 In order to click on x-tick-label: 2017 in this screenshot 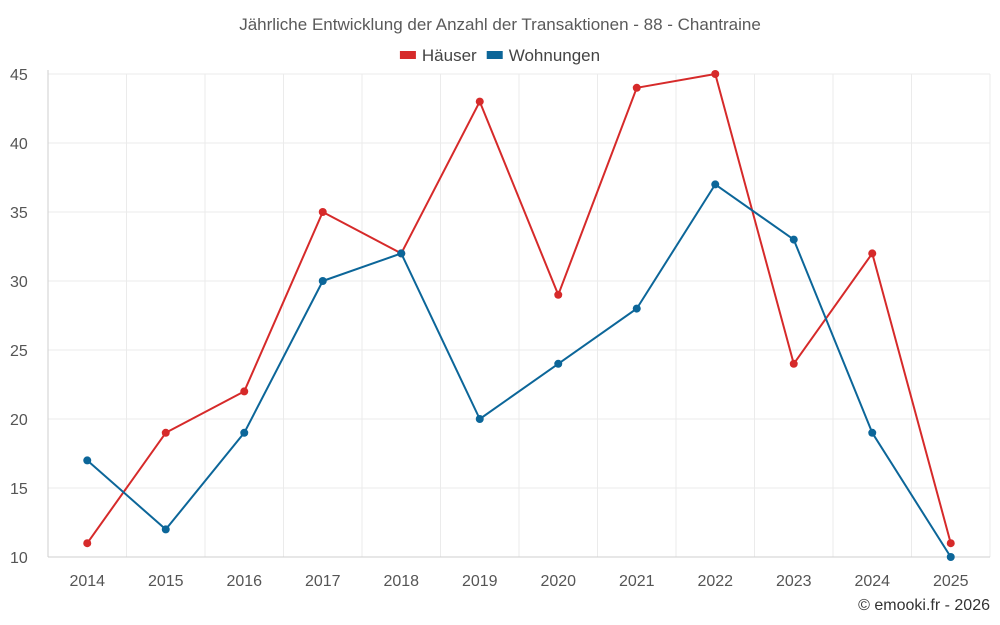, I will do `click(323, 581)`.